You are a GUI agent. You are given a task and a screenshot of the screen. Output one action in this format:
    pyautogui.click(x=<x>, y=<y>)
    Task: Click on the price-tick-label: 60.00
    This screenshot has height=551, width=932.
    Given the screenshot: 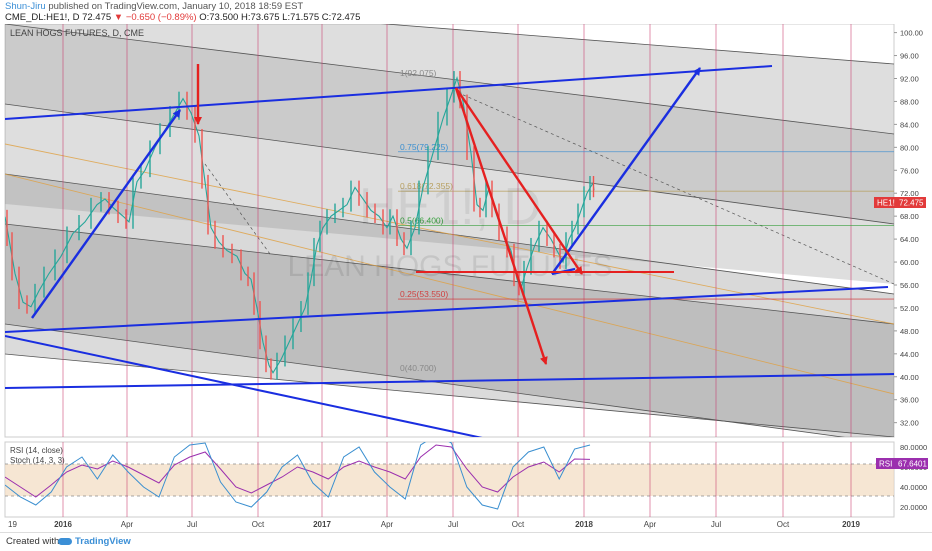 What is the action you would take?
    pyautogui.click(x=909, y=262)
    